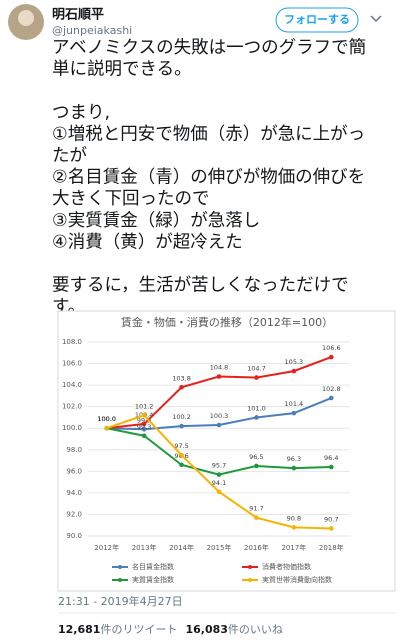 This screenshot has width=401, height=644. Describe the element at coordinates (219, 483) in the screenshot. I see `data-label: 94.1` at that location.